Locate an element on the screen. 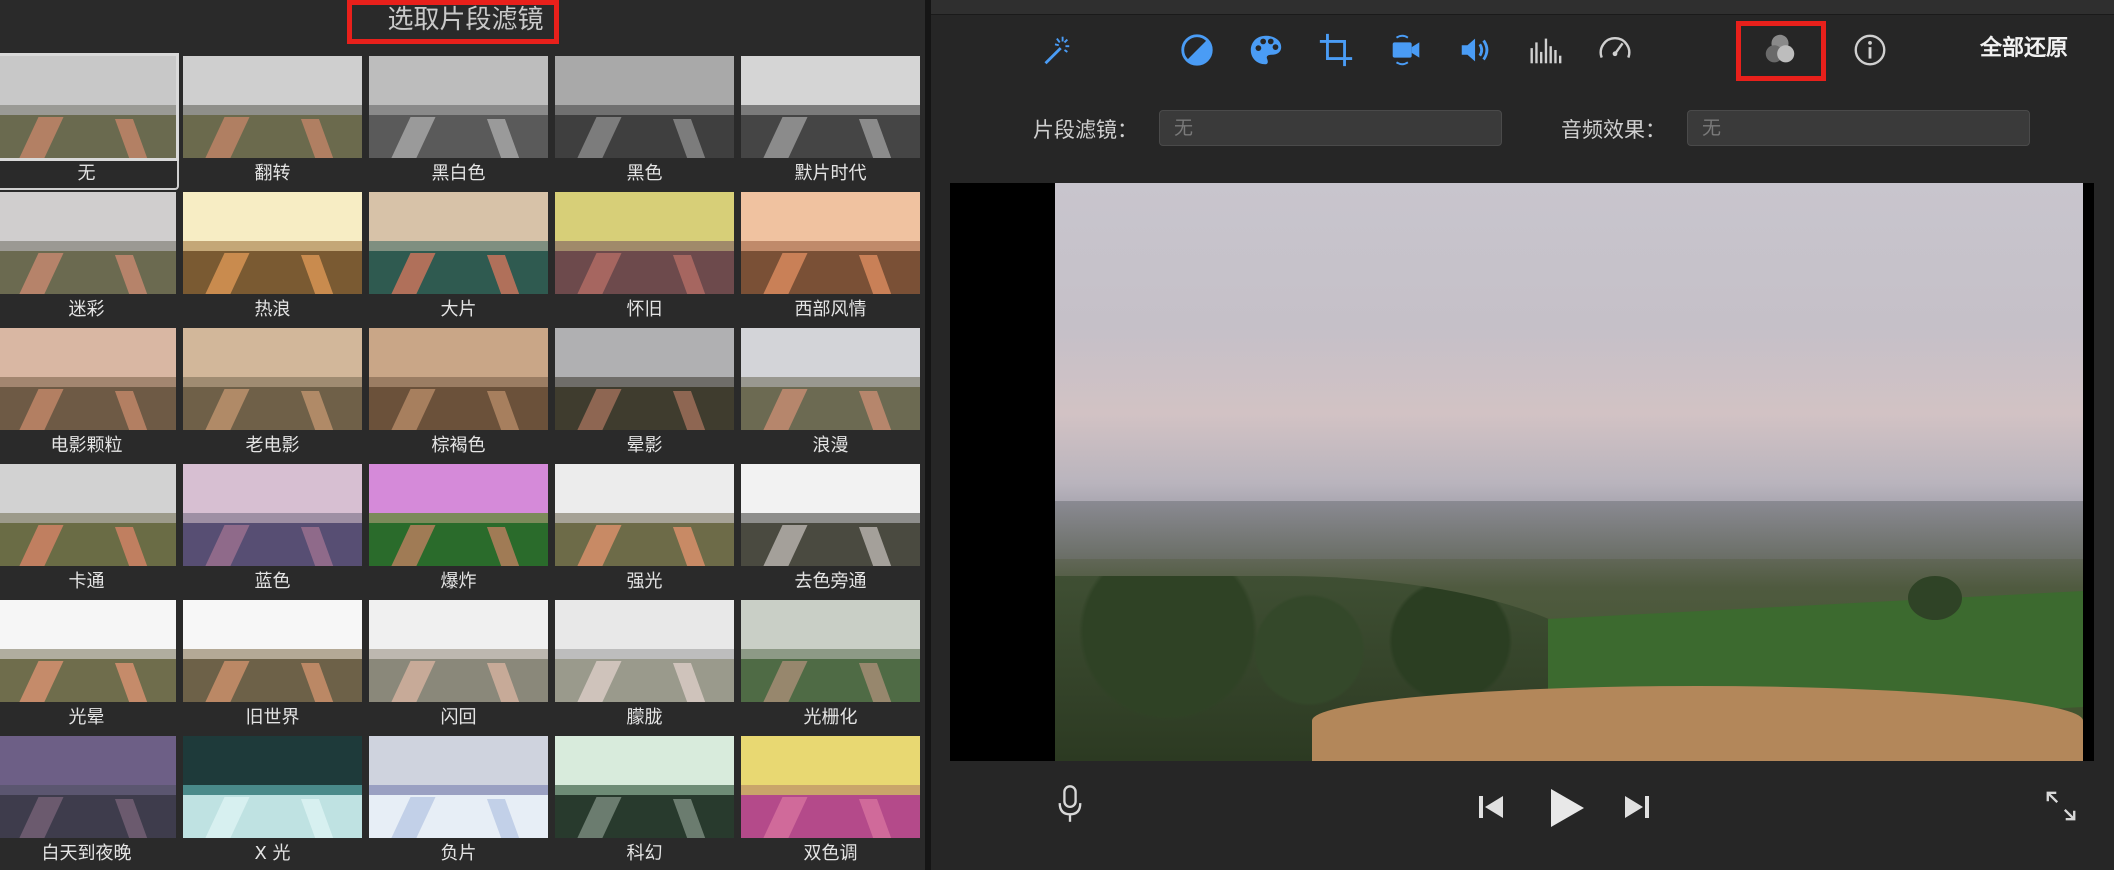 This screenshot has width=2114, height=870. filter-label: 科幻 is located at coordinates (644, 853).